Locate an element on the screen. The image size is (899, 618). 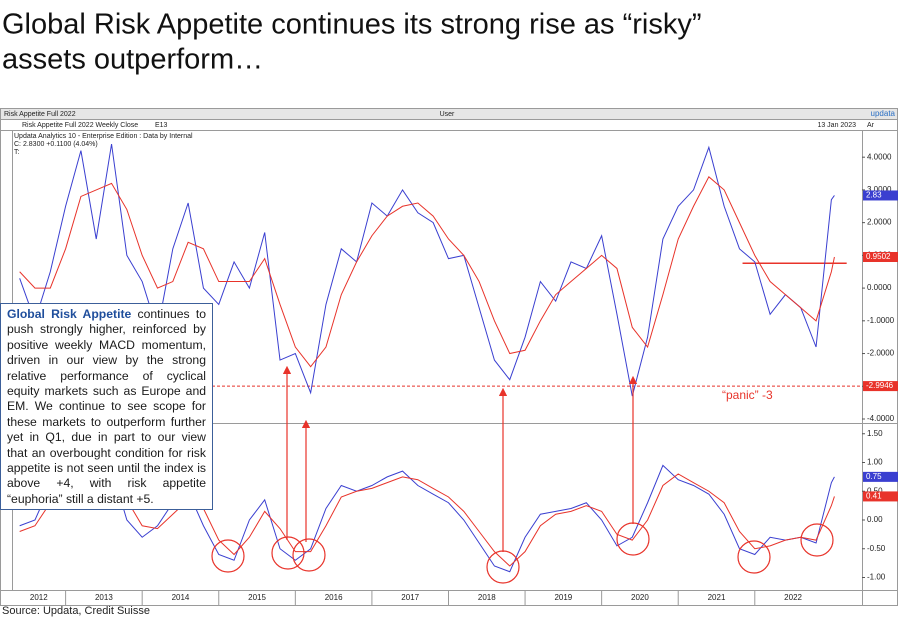
x-tick-label: 2015 is located at coordinates (257, 597).